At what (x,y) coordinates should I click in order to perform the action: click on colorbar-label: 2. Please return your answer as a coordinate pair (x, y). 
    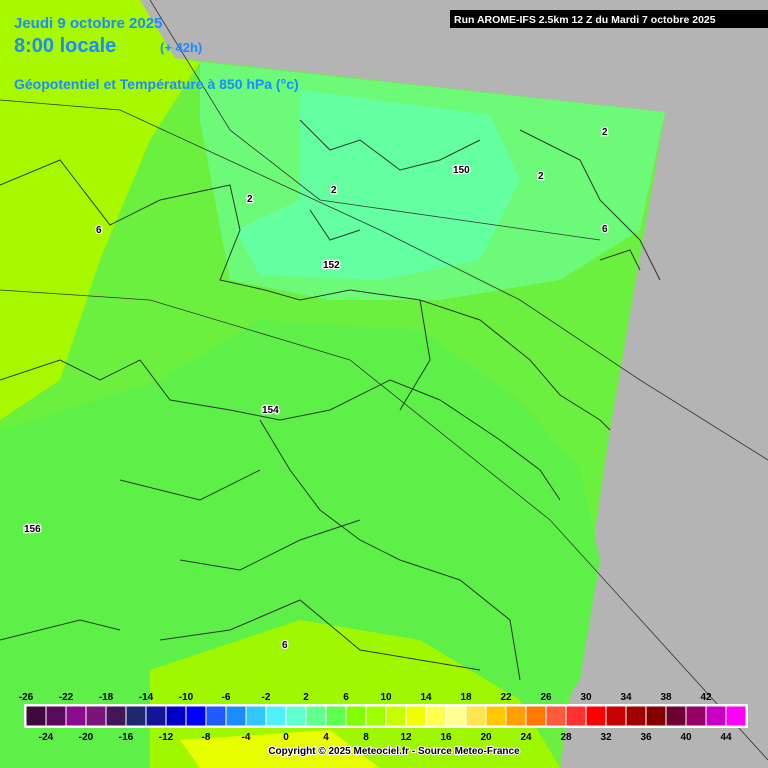
    Looking at the image, I should click on (306, 697).